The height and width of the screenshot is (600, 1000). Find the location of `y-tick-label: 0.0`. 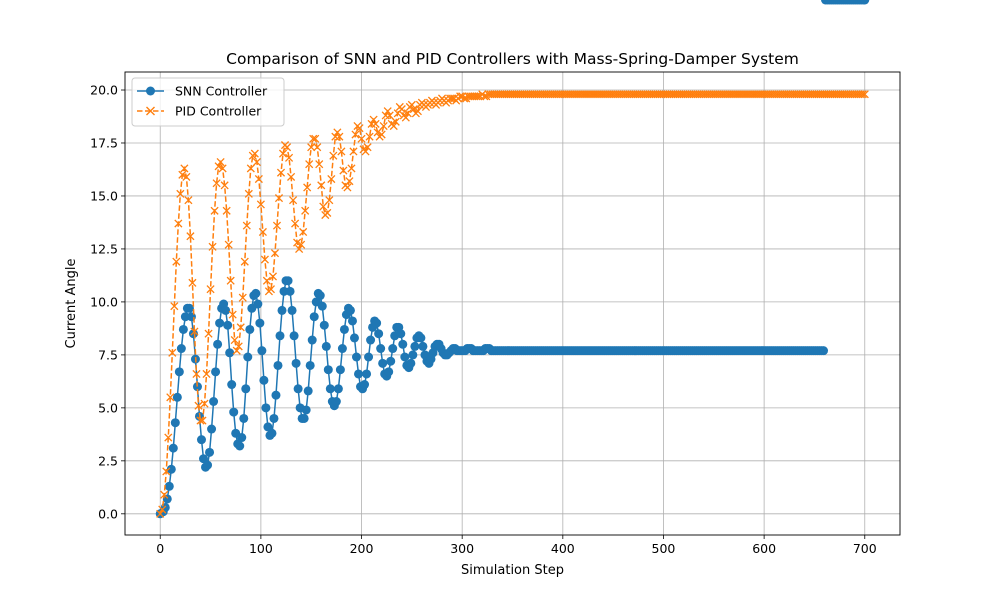

y-tick-label: 0.0 is located at coordinates (108, 513).